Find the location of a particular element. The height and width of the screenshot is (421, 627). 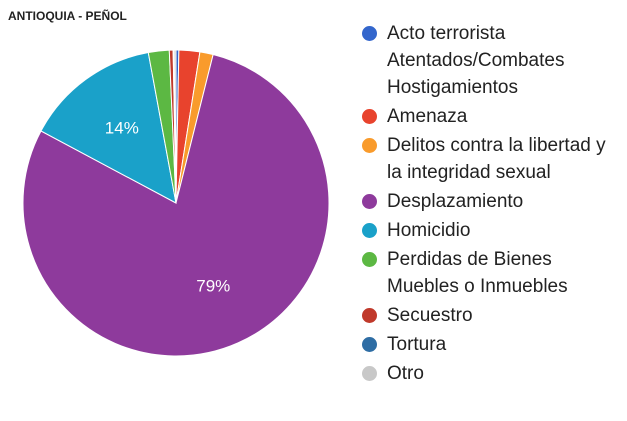

chart-title: ANTIOQUIA - PEÑOL is located at coordinates (67, 15).